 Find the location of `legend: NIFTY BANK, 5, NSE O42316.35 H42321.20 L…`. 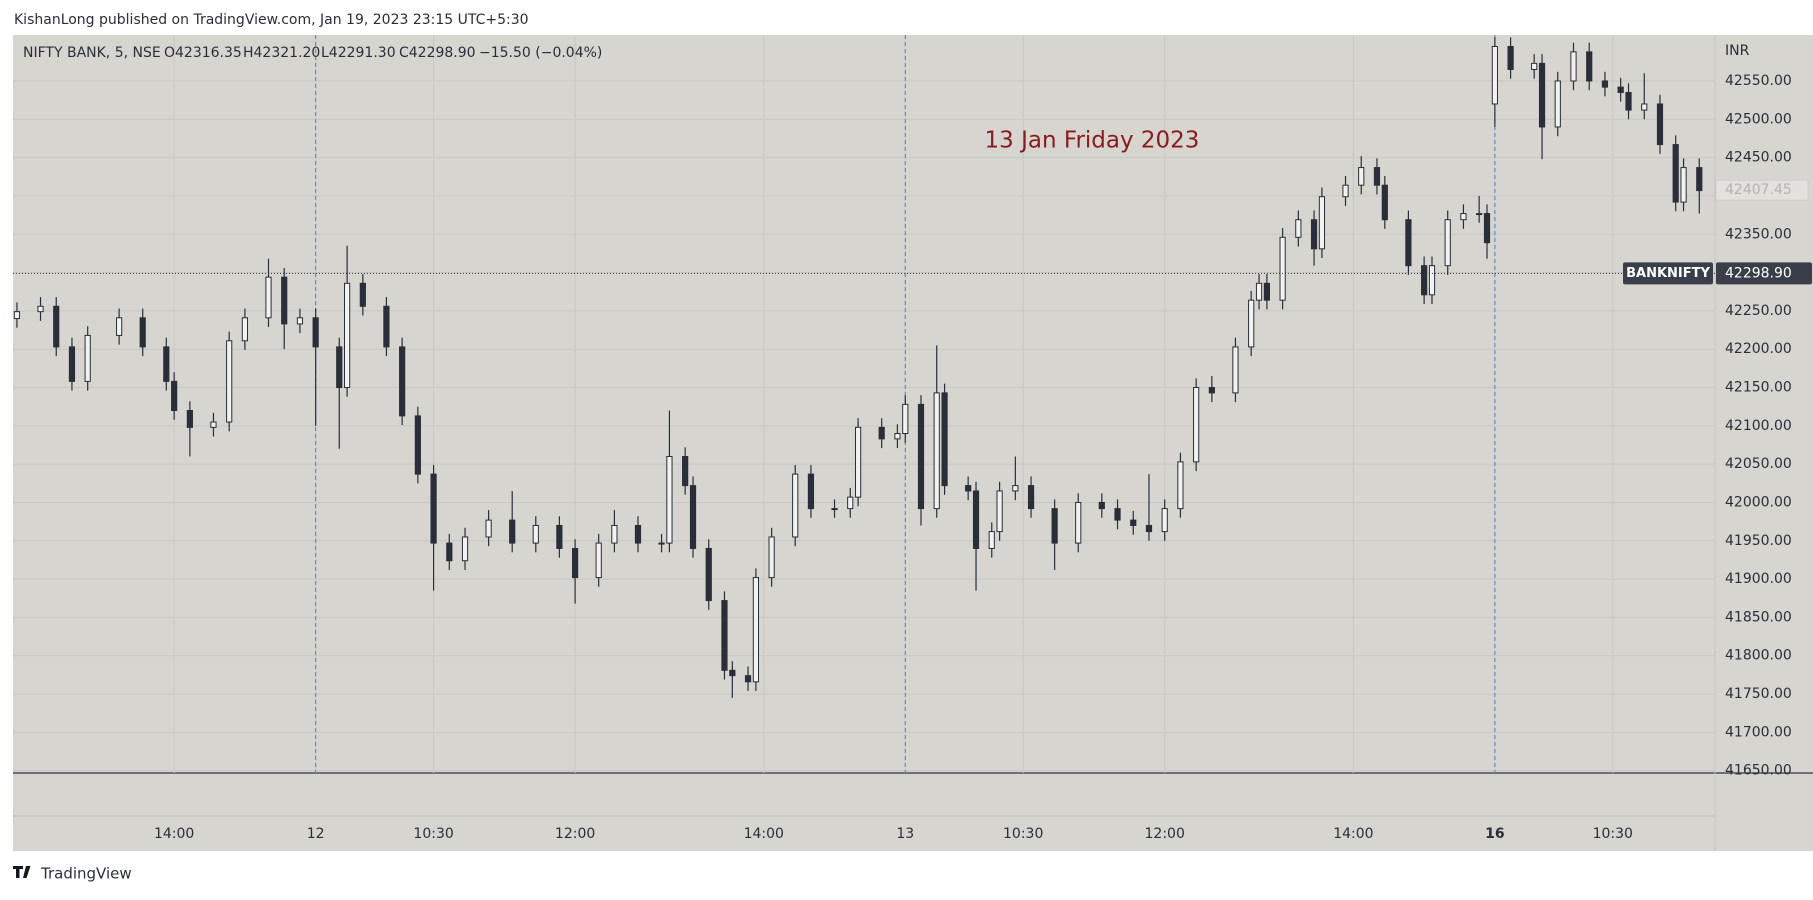

legend: NIFTY BANK, 5, NSE O42316.35 H42321.20 L… is located at coordinates (312, 53).